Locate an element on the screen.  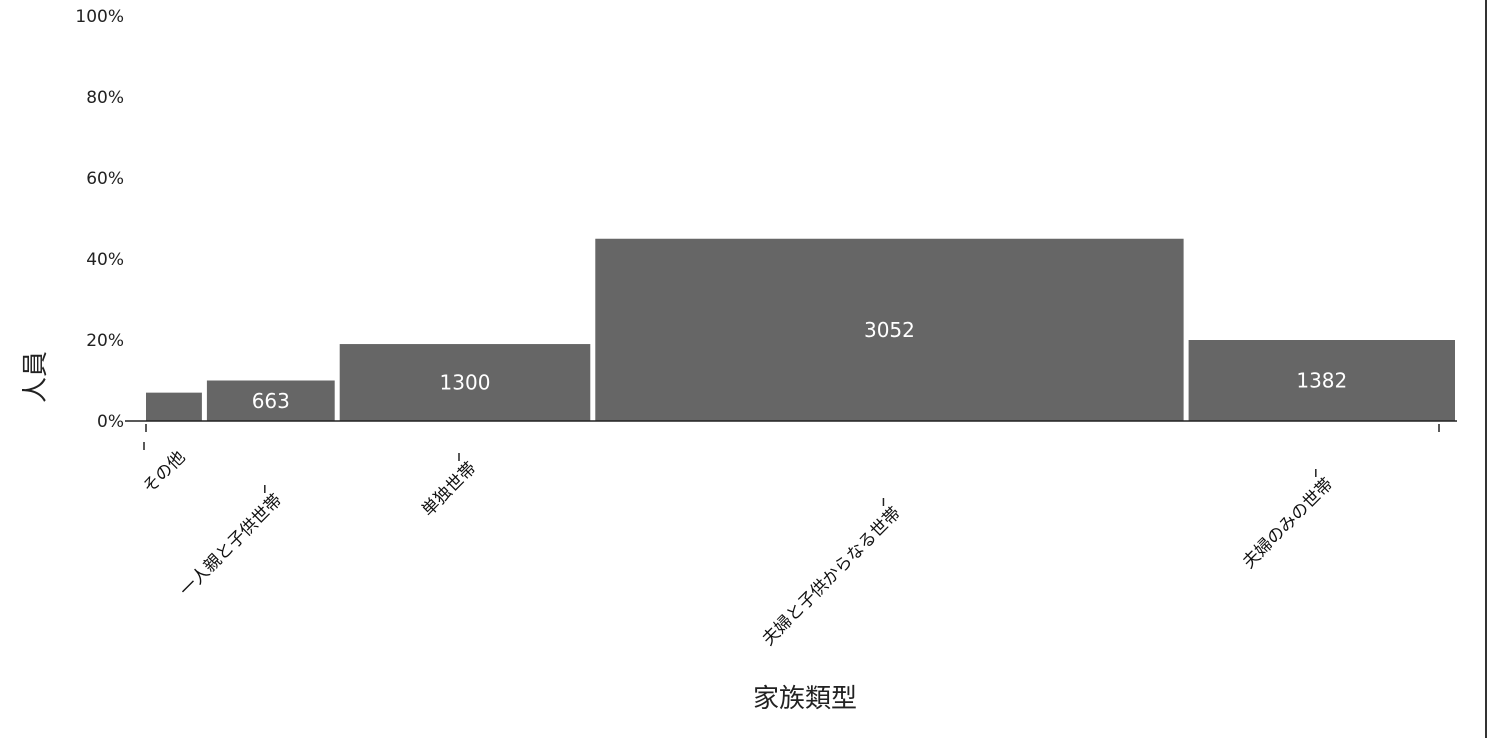
frame-right-border is located at coordinates (1486, 369).